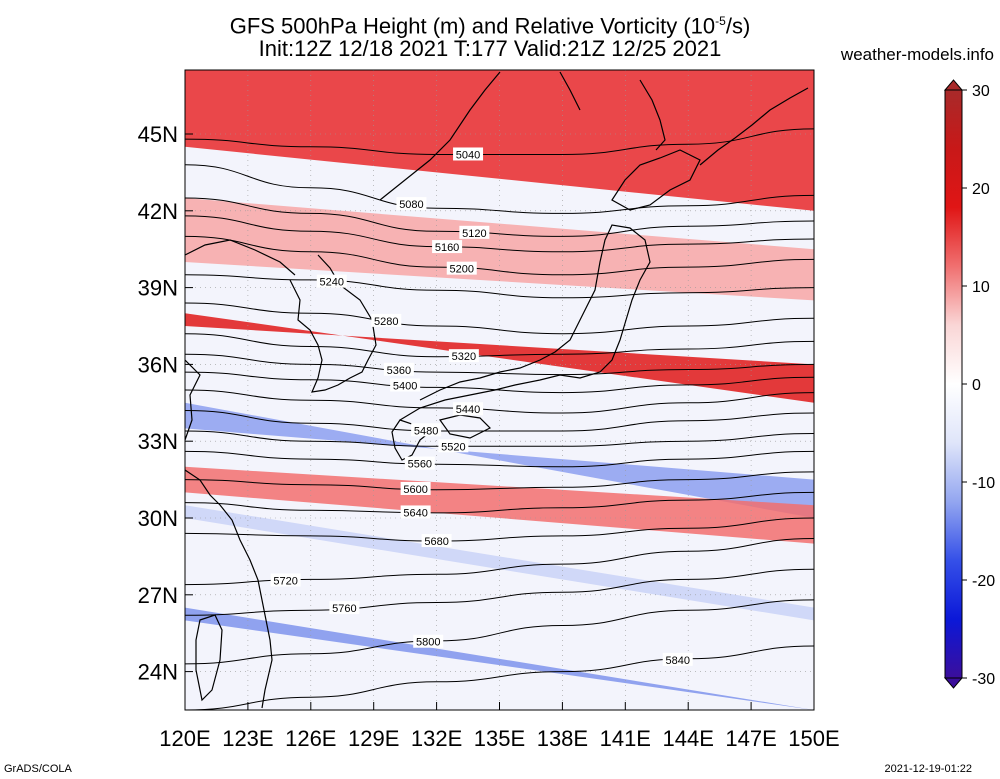 The image size is (1000, 779). What do you see at coordinates (184, 738) in the screenshot?
I see `x-tick-label-0: 120E` at bounding box center [184, 738].